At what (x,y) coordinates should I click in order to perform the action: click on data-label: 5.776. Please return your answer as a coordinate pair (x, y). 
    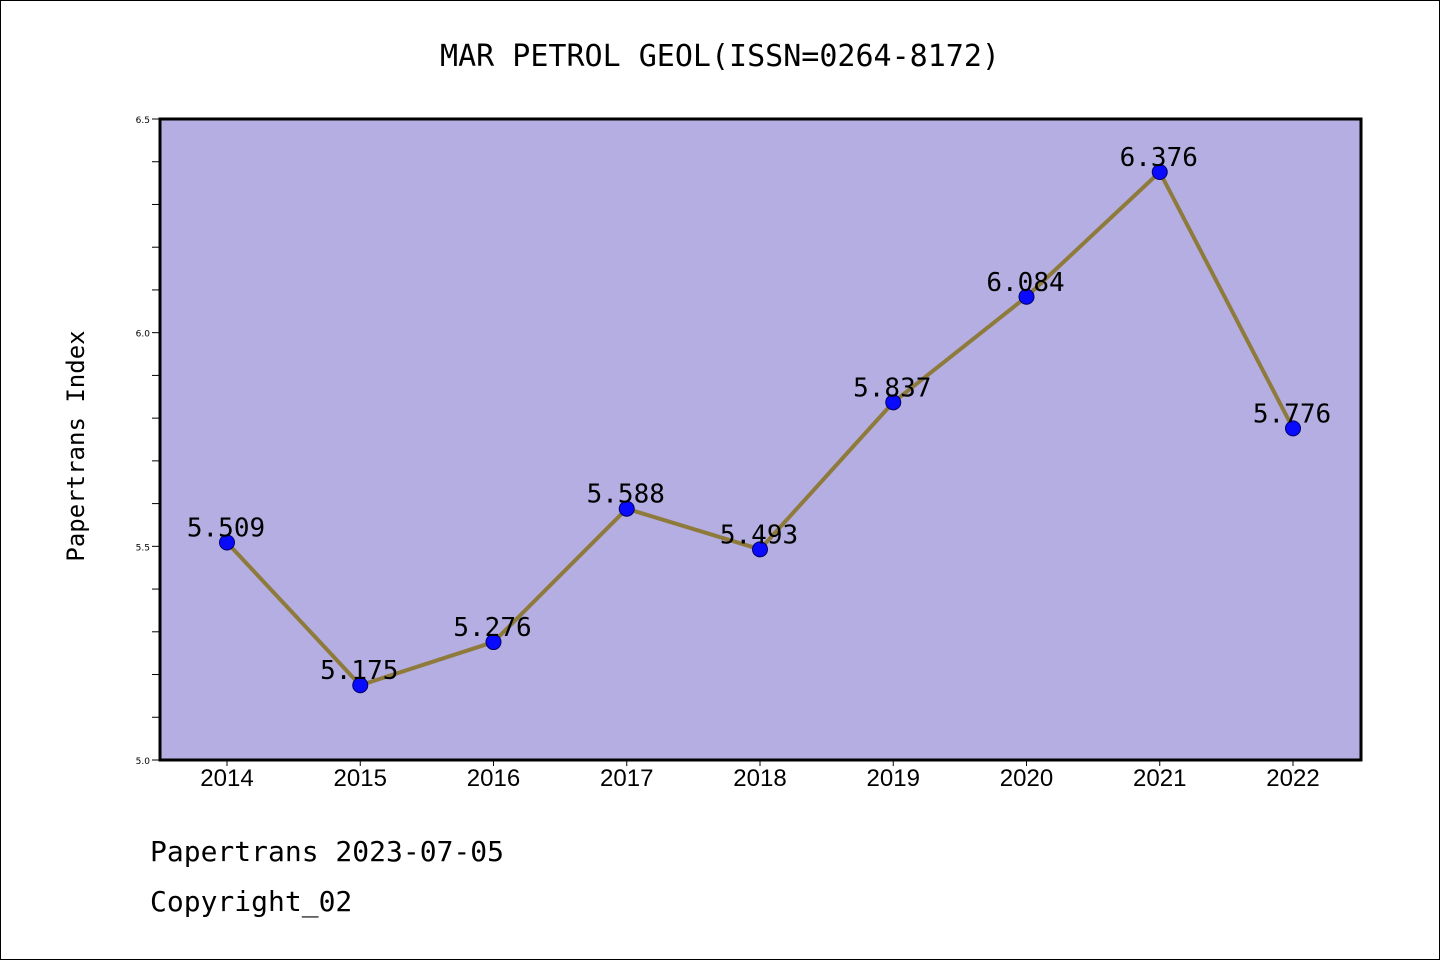
    Looking at the image, I should click on (1292, 414).